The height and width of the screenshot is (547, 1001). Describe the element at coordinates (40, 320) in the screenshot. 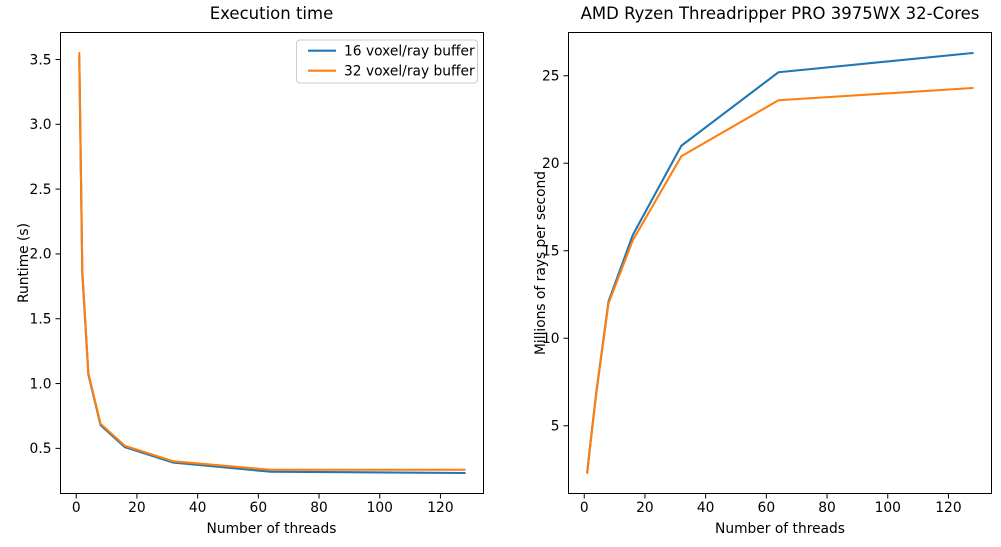

I see `y-tick-label: 1.5` at that location.